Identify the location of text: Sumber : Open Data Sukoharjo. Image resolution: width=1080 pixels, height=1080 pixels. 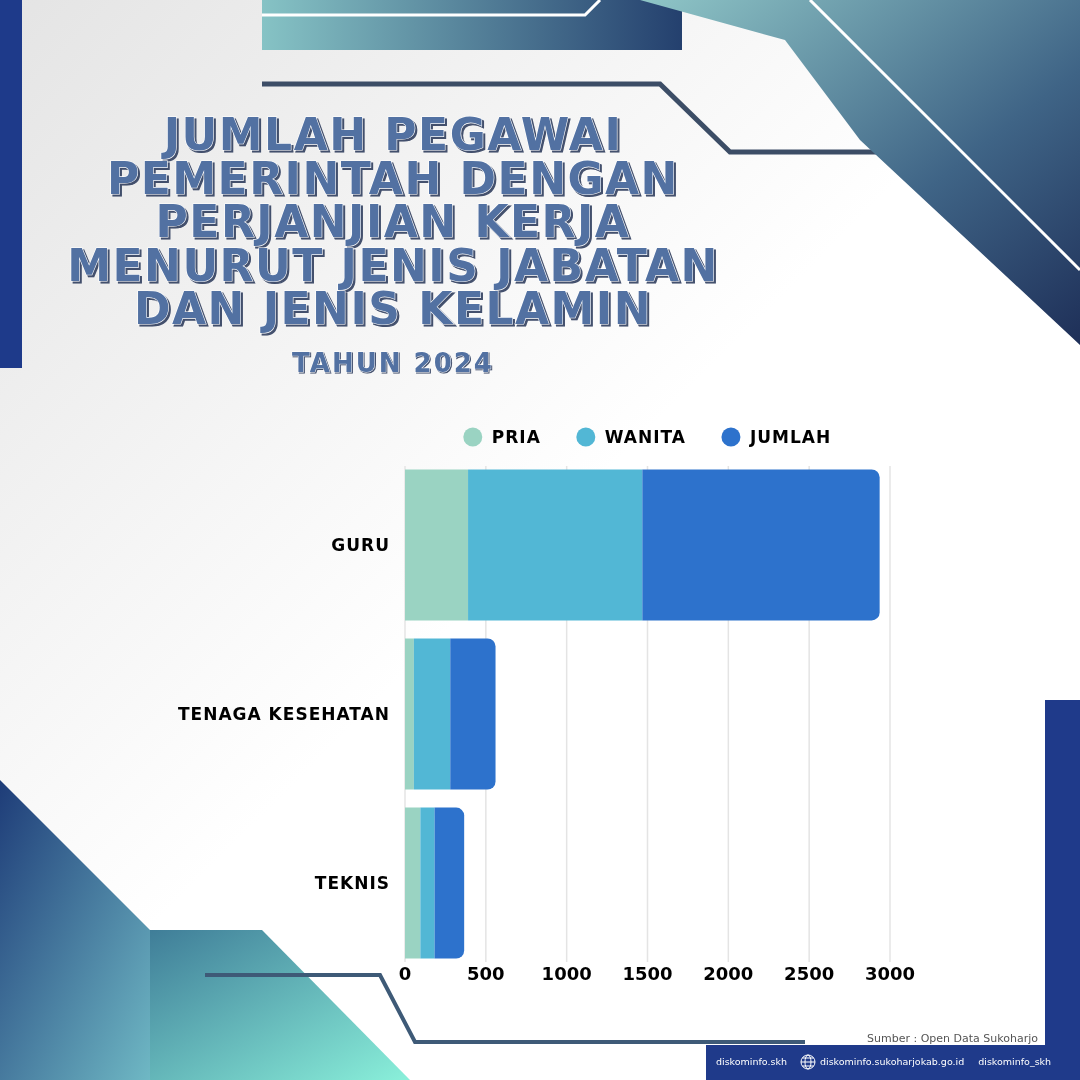
(953, 1038).